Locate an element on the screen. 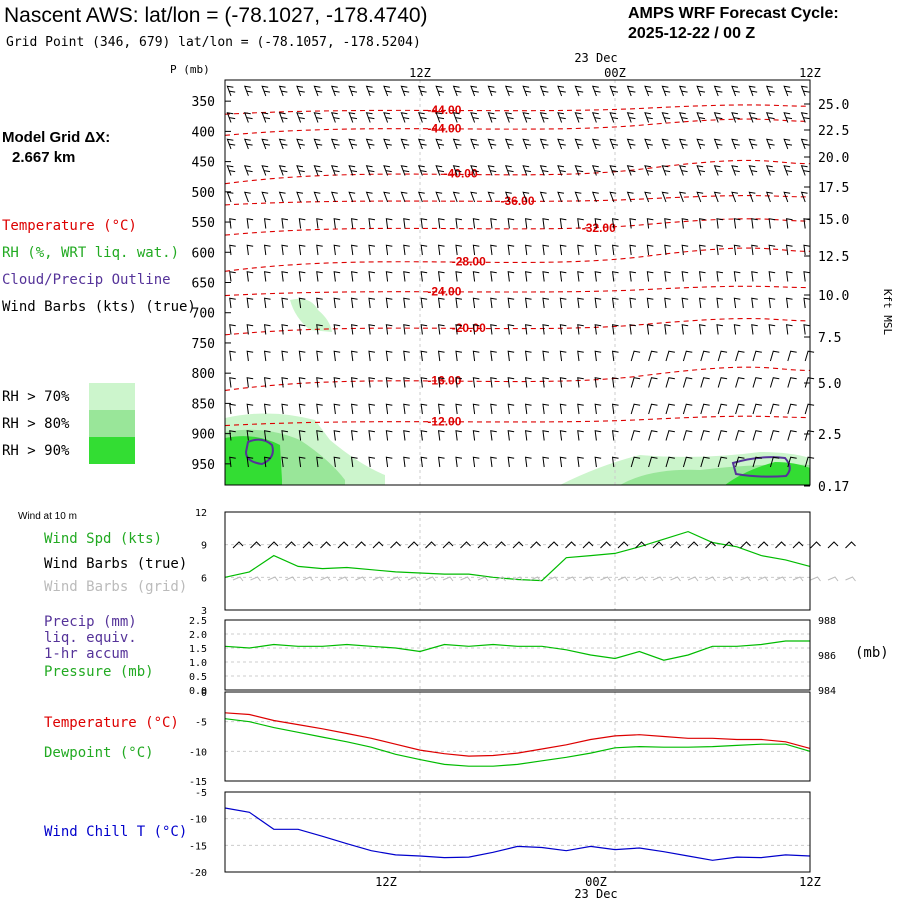  legend-temperature: Temperature (°C) is located at coordinates (69, 226).